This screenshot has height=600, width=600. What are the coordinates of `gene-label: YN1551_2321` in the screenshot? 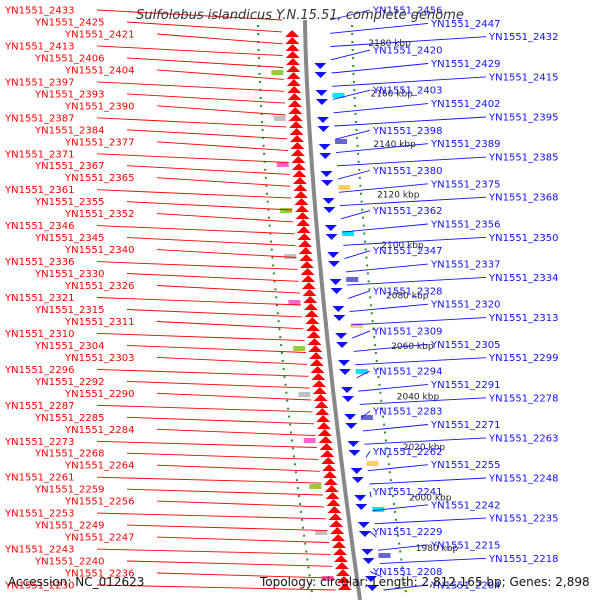 It's located at (39, 298).